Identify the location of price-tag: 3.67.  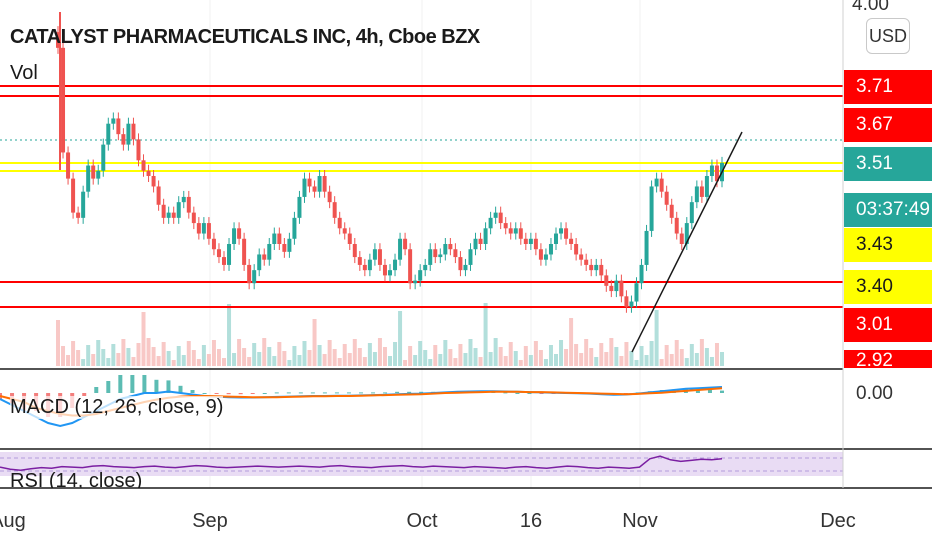
(888, 125).